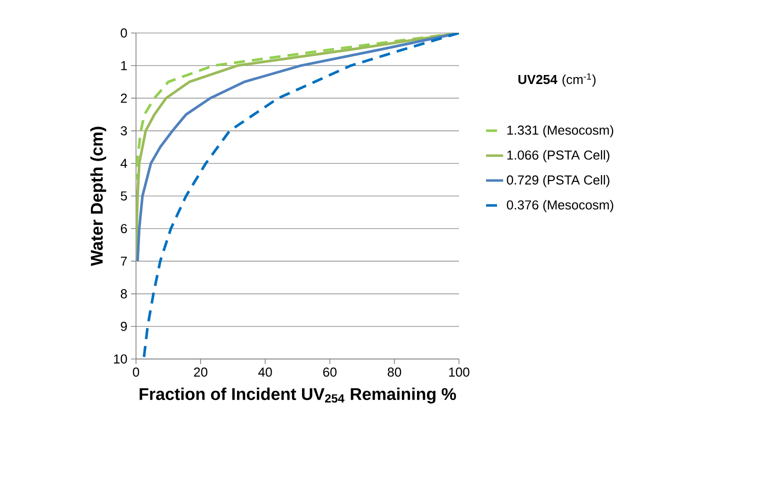  I want to click on x-tick-label: 0, so click(136, 372).